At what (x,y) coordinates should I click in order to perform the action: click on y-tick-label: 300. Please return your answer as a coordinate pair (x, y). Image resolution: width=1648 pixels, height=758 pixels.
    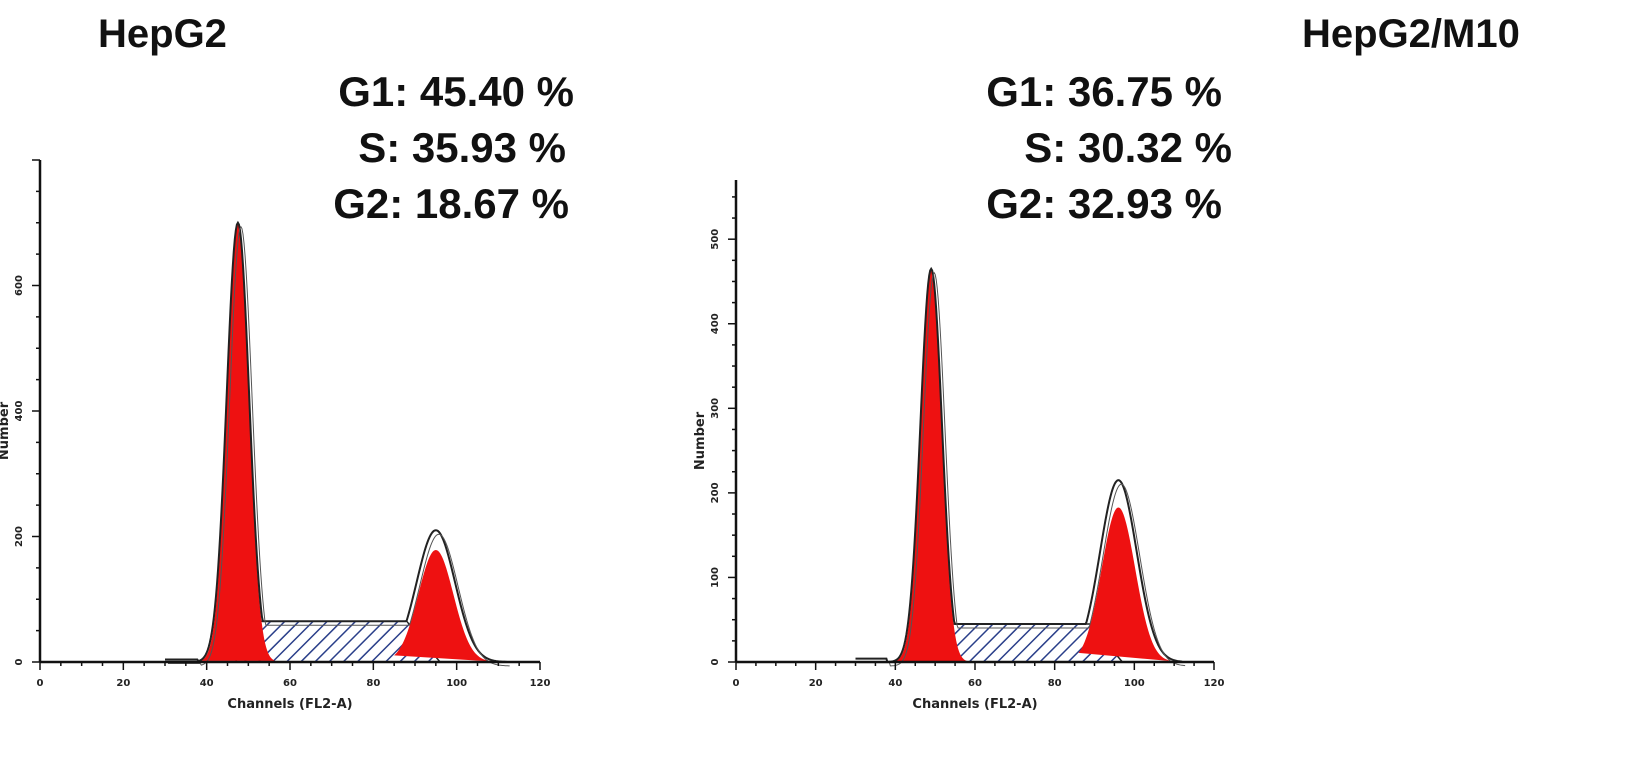
    Looking at the image, I should click on (715, 408).